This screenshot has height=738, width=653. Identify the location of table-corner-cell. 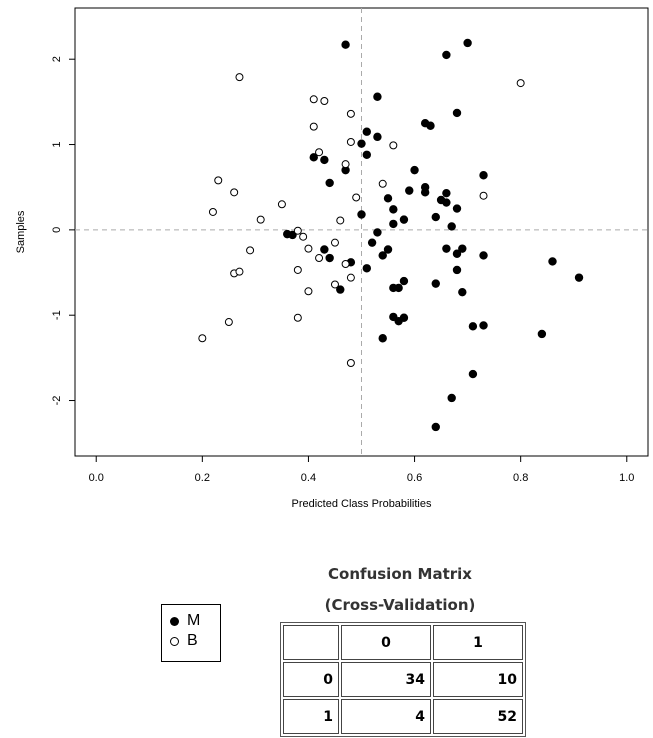
(311, 642).